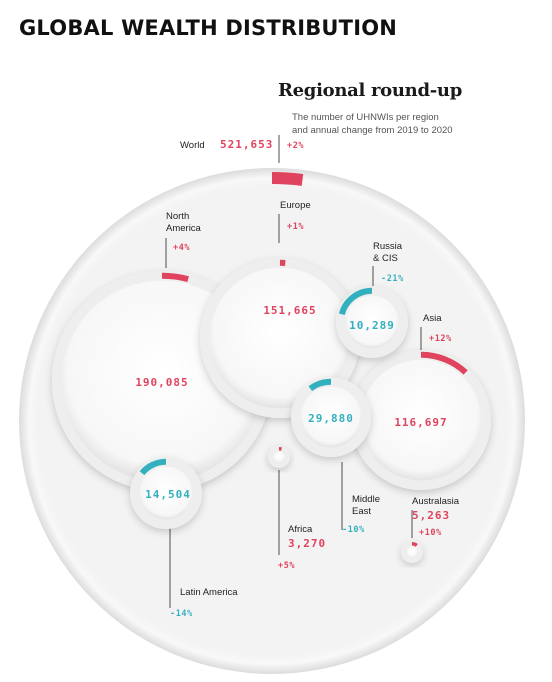  What do you see at coordinates (286, 566) in the screenshot?
I see `africa-change: +5%` at bounding box center [286, 566].